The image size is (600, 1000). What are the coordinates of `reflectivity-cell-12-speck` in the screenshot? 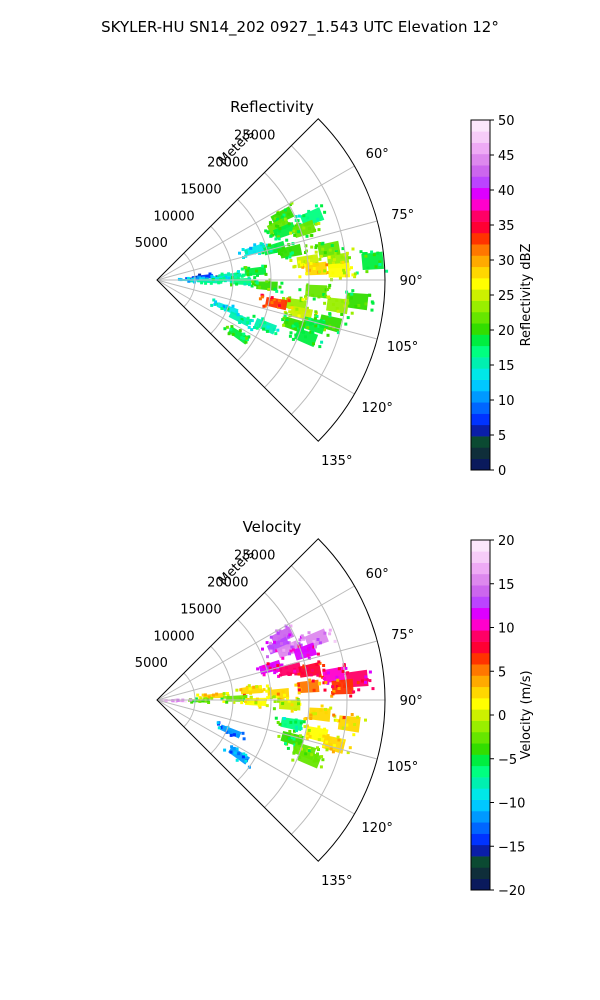 It's located at (314, 268).